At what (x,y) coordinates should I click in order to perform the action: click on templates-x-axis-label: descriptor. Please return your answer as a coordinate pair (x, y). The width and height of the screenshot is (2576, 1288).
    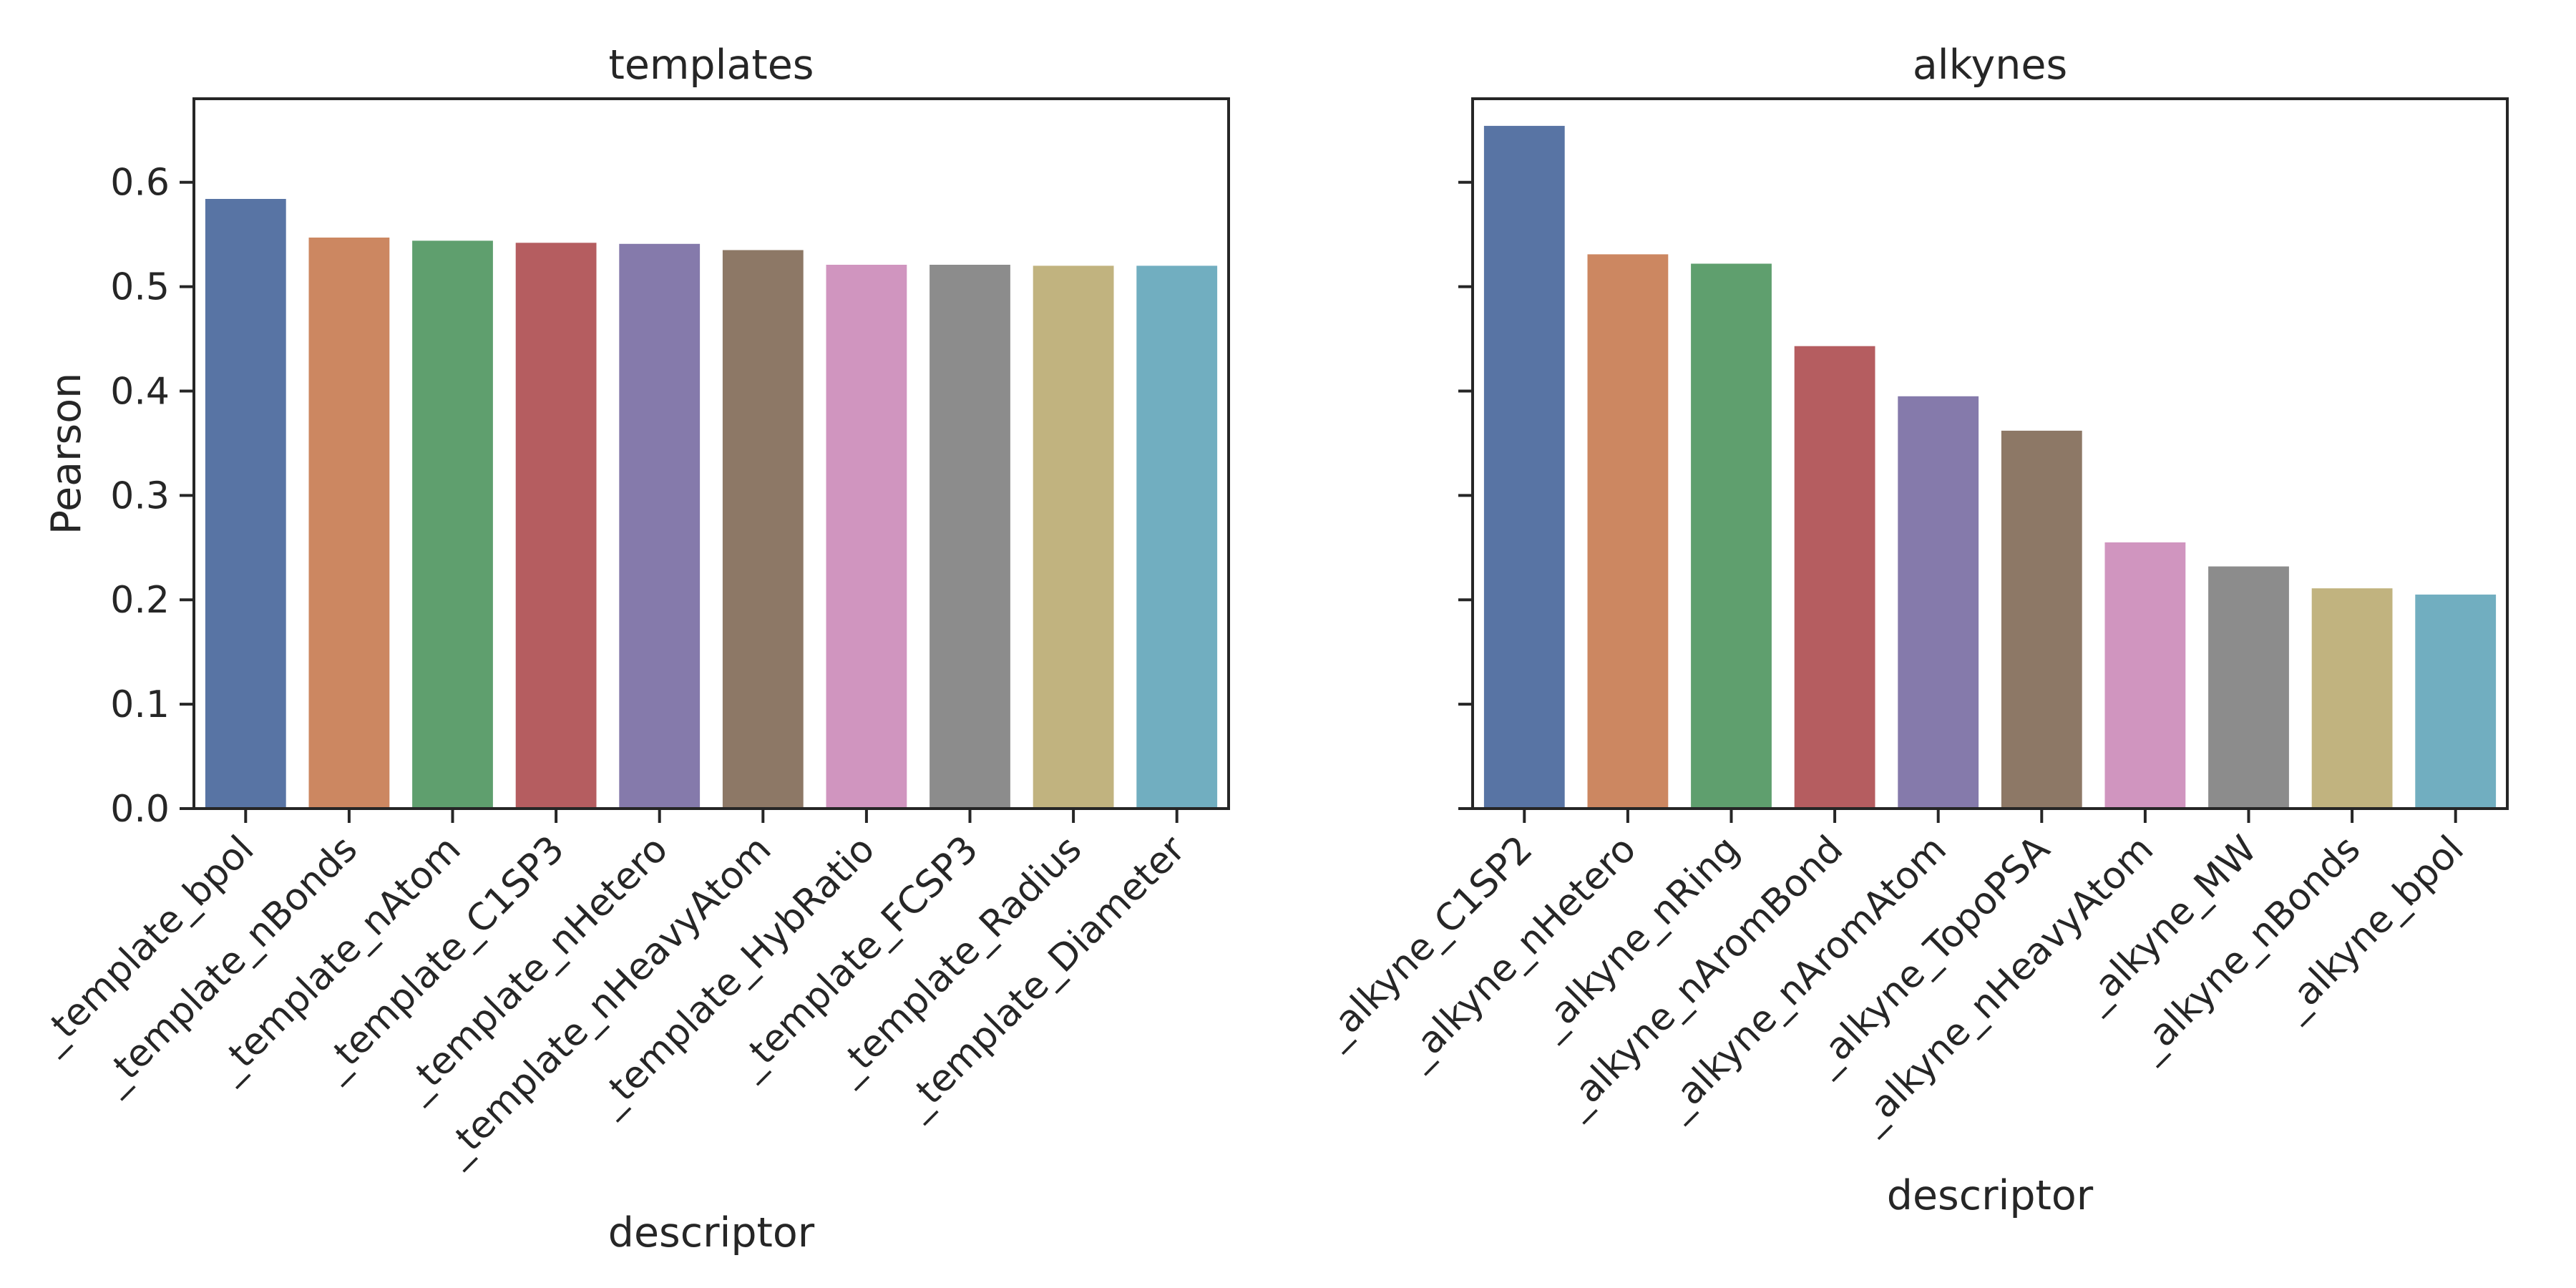
    Looking at the image, I should click on (711, 1233).